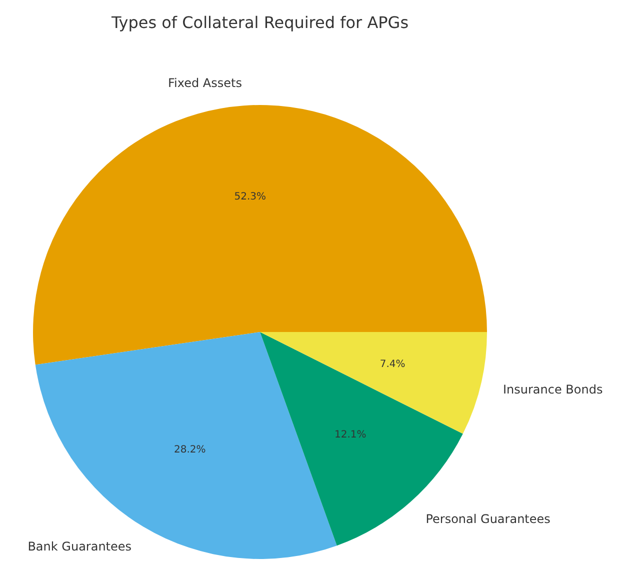  What do you see at coordinates (552, 389) in the screenshot?
I see `slice-label: Insurance Bonds` at bounding box center [552, 389].